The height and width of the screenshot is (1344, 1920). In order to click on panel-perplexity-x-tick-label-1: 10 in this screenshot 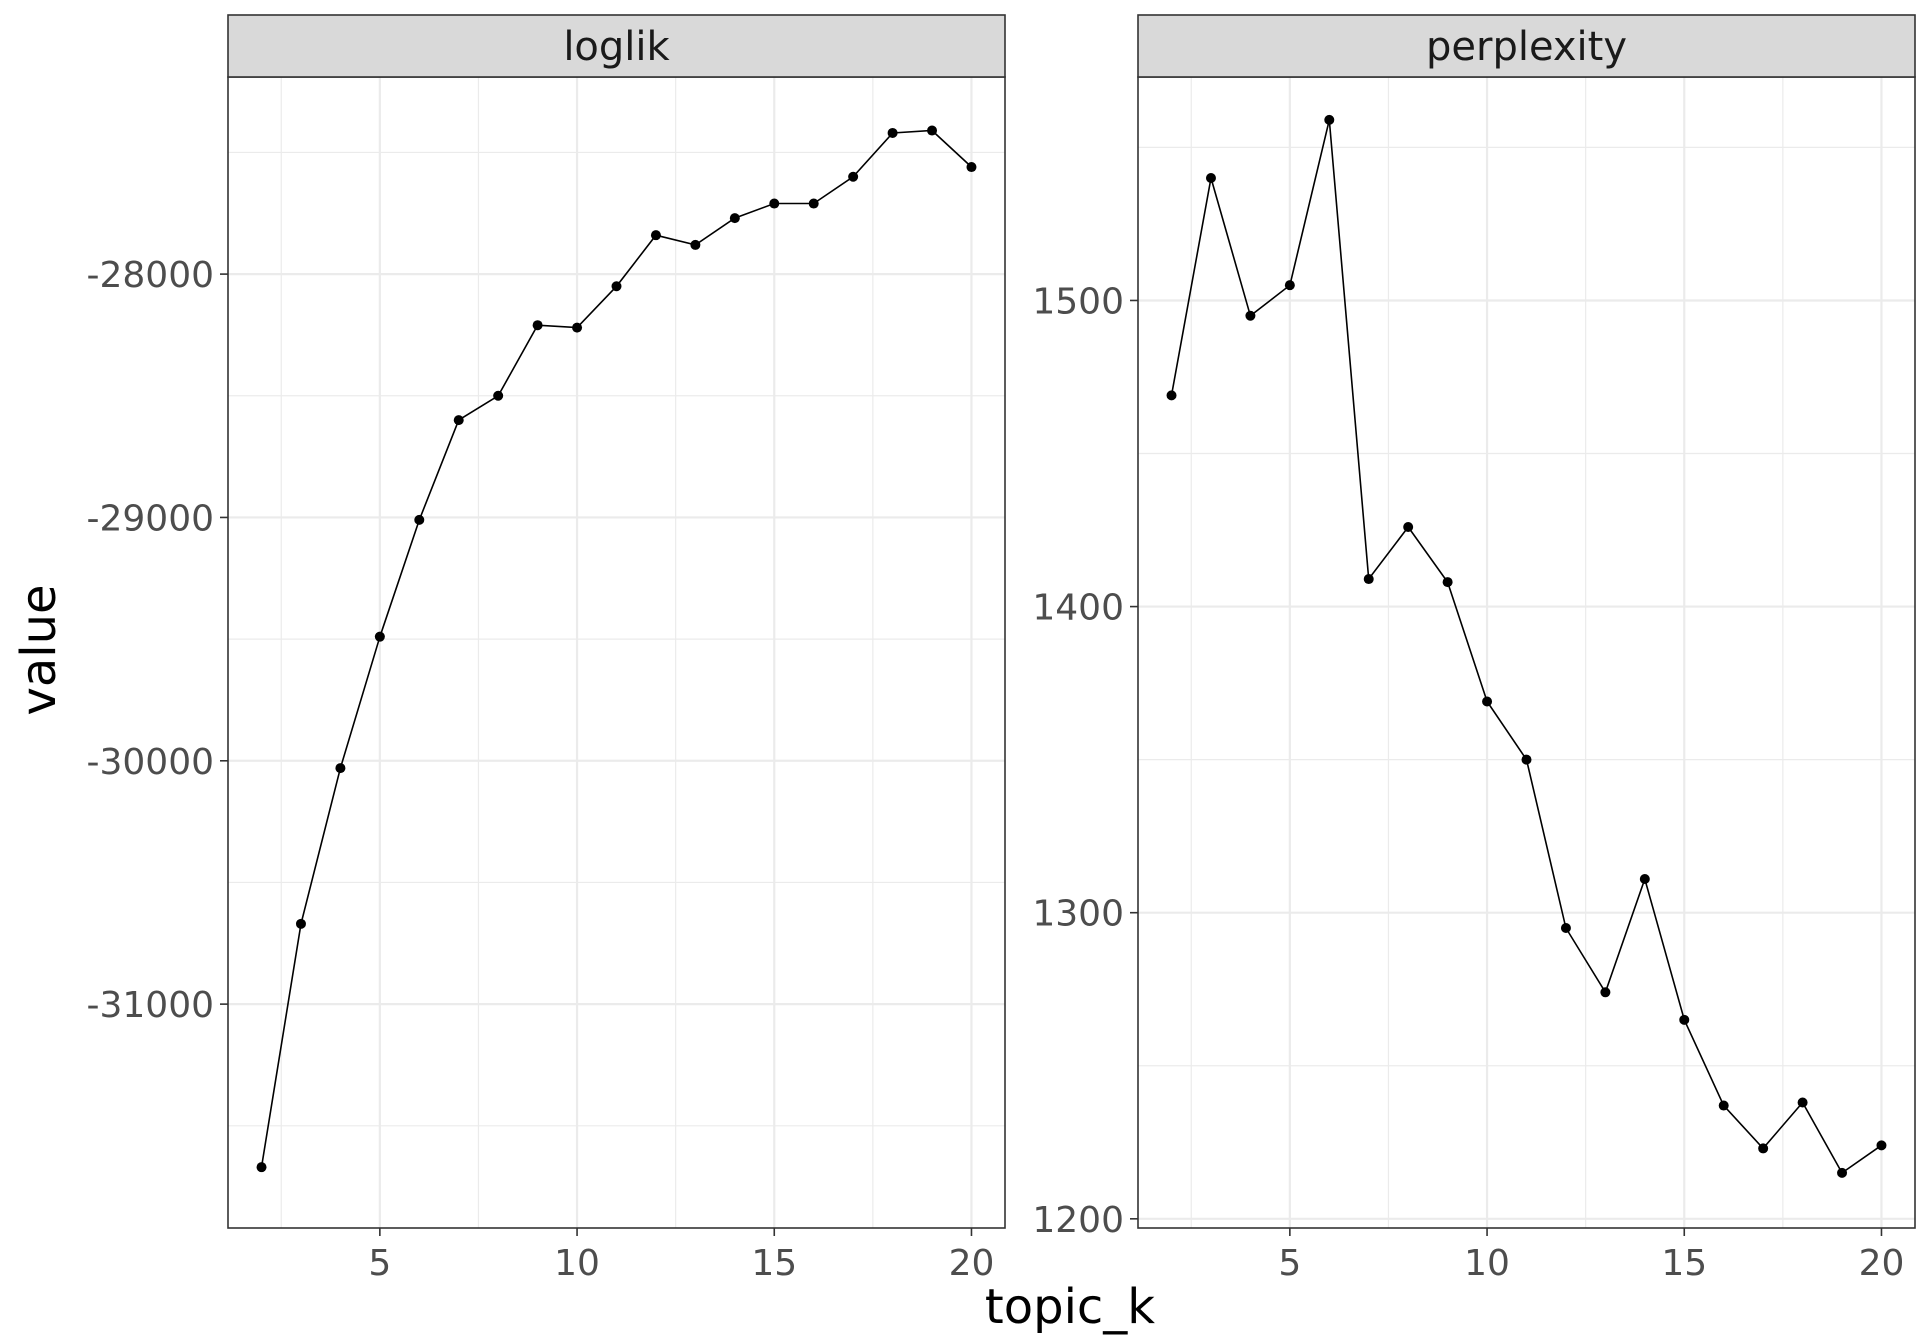, I will do `click(1487, 1263)`.